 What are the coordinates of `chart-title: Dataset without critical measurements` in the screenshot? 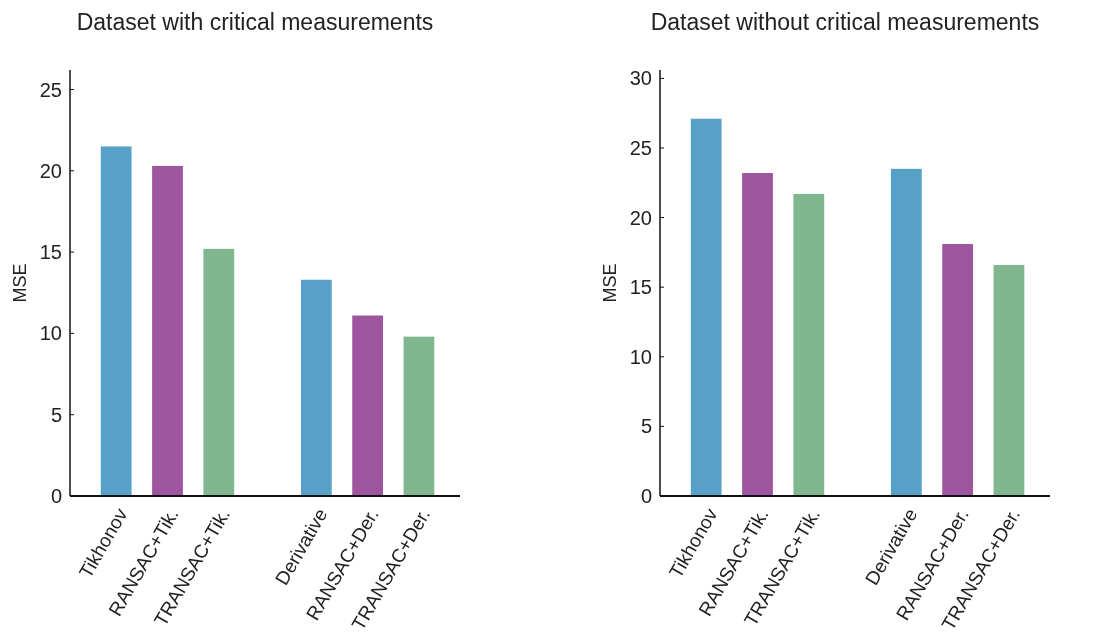 It's located at (845, 22).